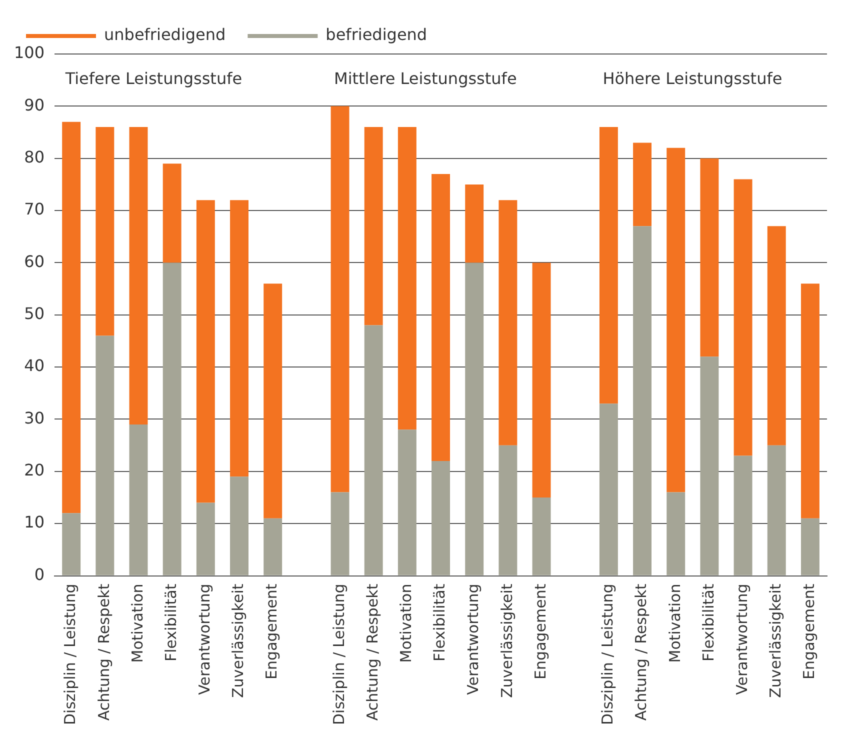 Image resolution: width=841 pixels, height=737 pixels. Describe the element at coordinates (34, 261) in the screenshot. I see `y-tick-label: 60` at that location.